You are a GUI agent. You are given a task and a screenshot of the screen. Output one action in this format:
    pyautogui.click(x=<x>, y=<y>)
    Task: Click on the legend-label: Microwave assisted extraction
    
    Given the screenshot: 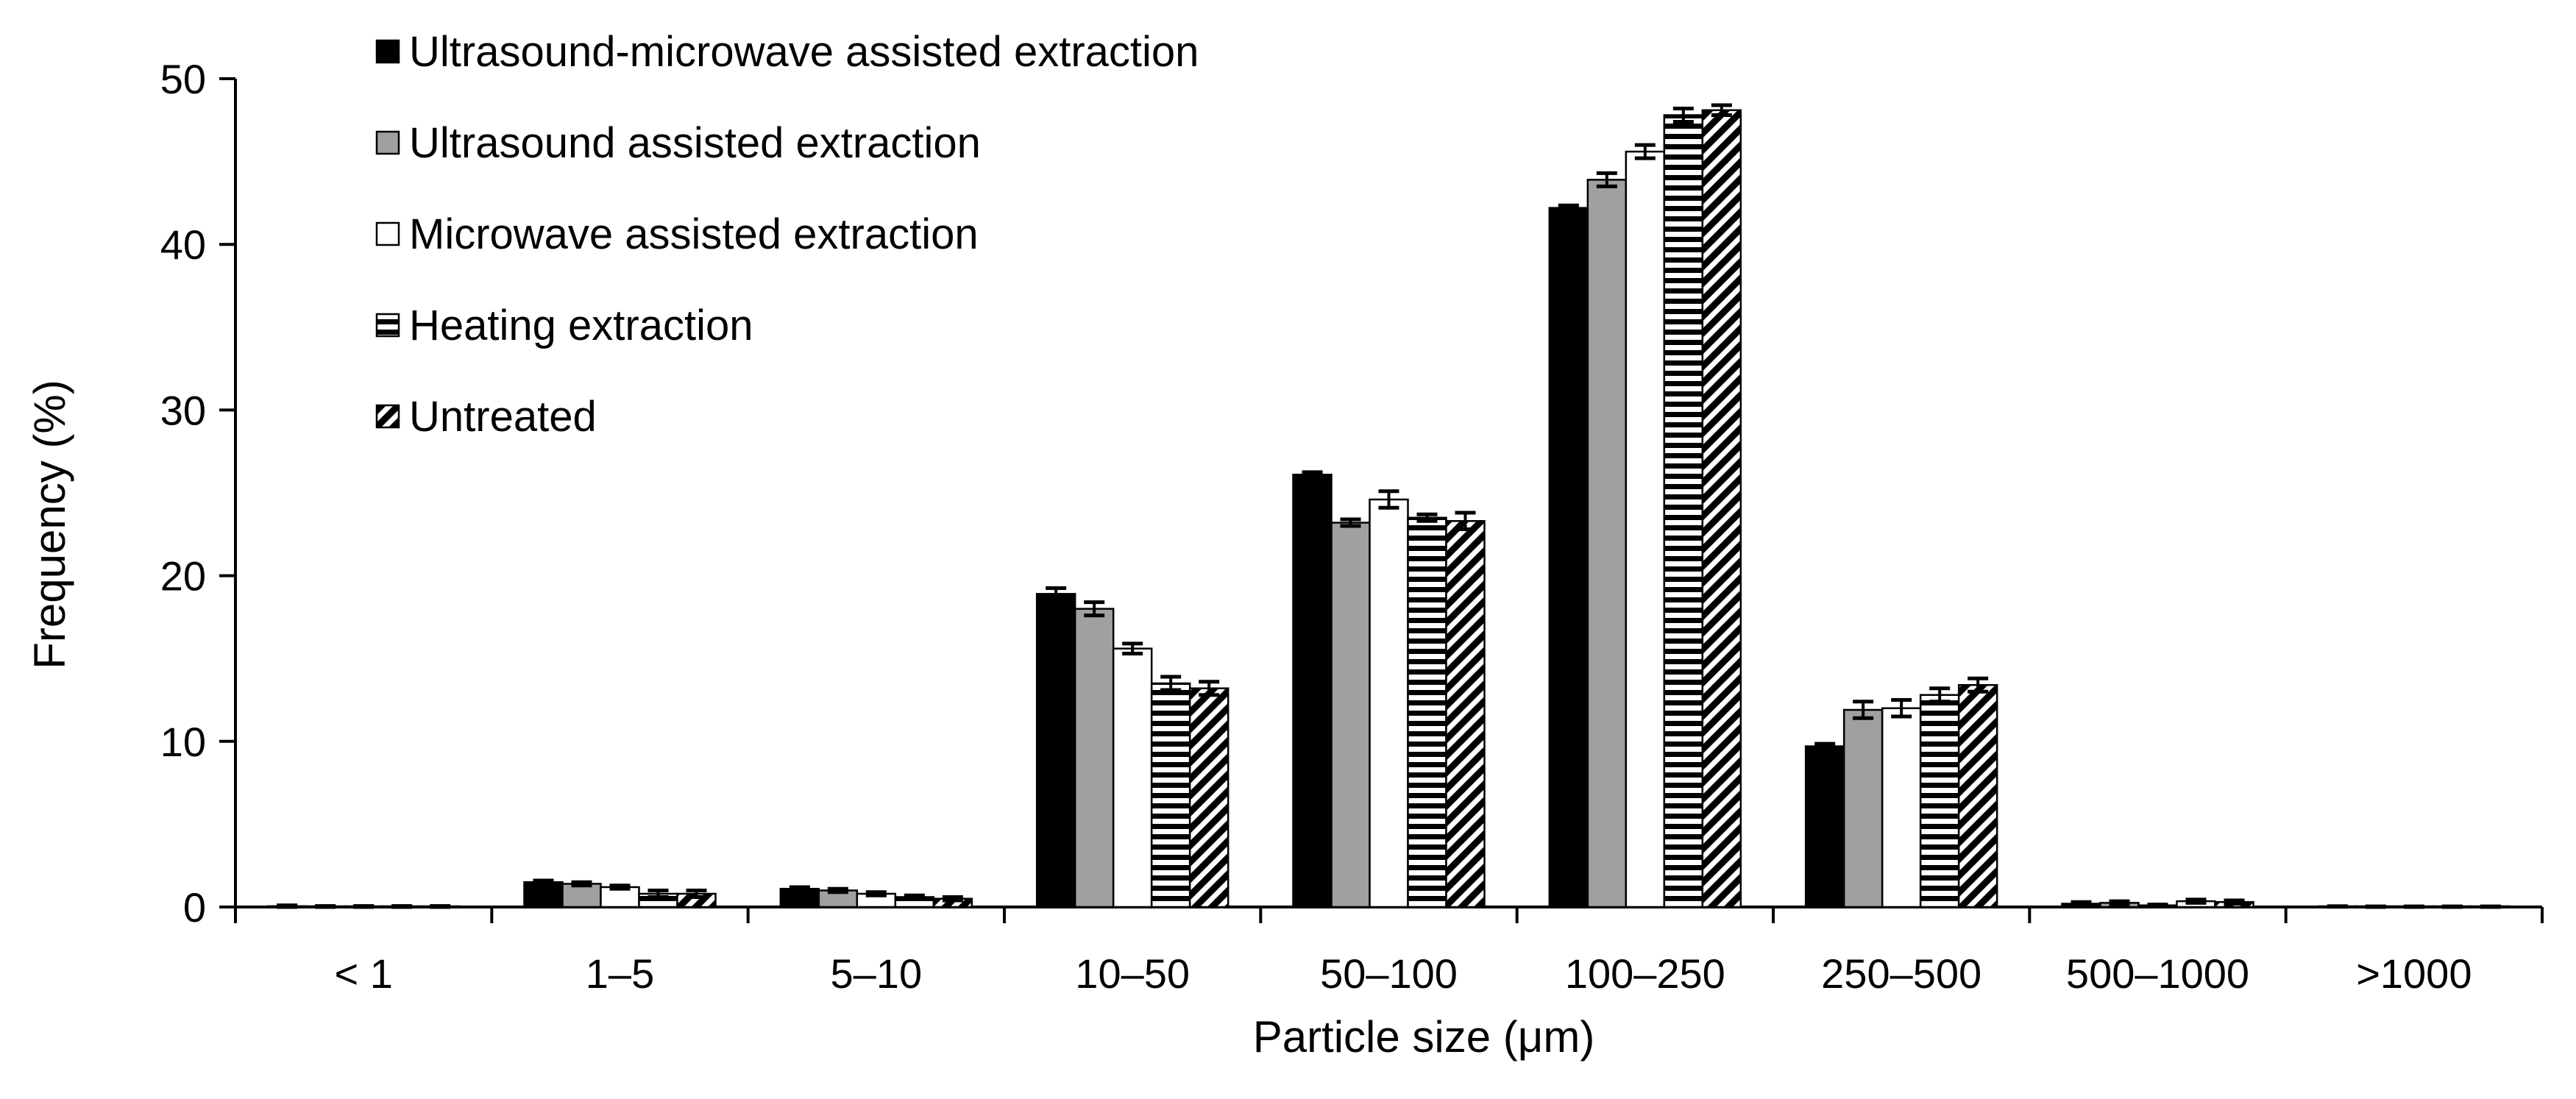 What is the action you would take?
    pyautogui.click(x=694, y=234)
    